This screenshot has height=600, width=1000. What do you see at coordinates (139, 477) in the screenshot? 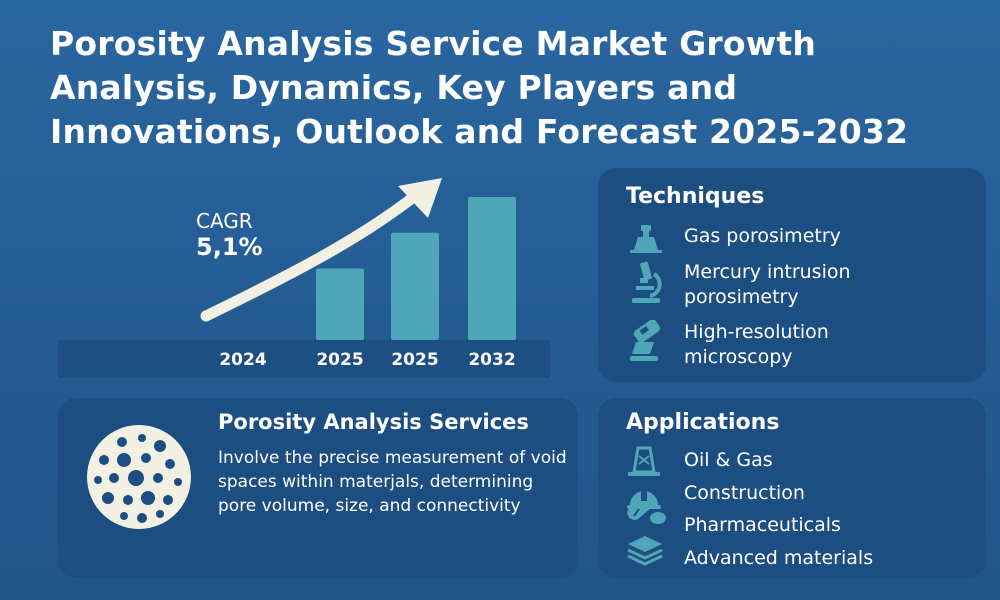
I see `porous-disc-icon` at bounding box center [139, 477].